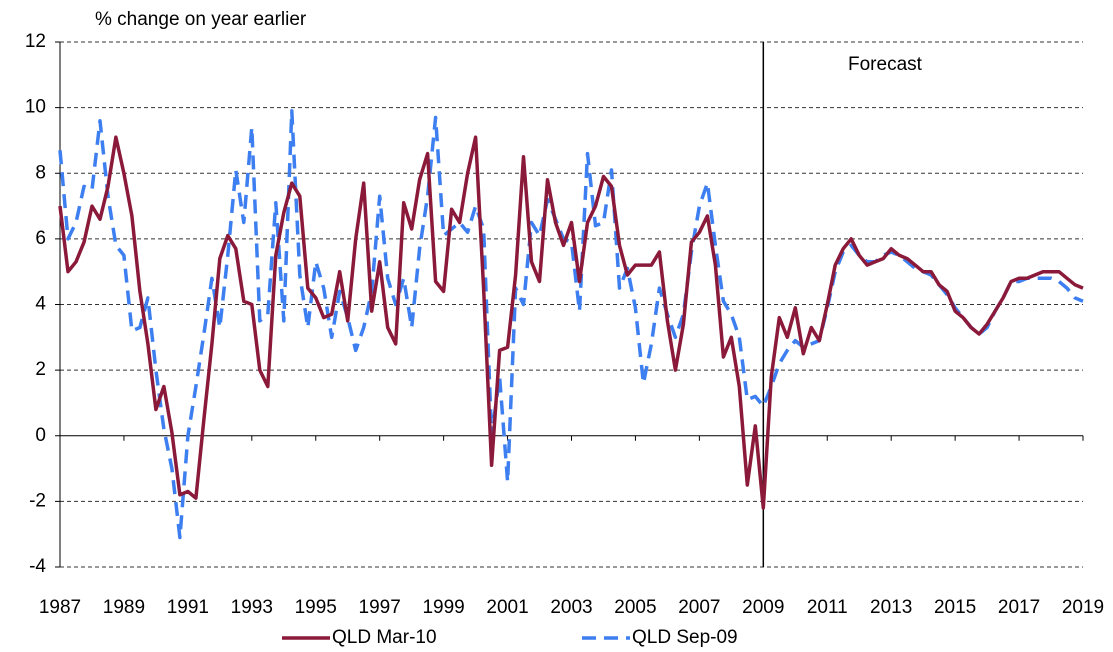  Describe the element at coordinates (316, 607) in the screenshot. I see `x-tick-label: 1995` at that location.